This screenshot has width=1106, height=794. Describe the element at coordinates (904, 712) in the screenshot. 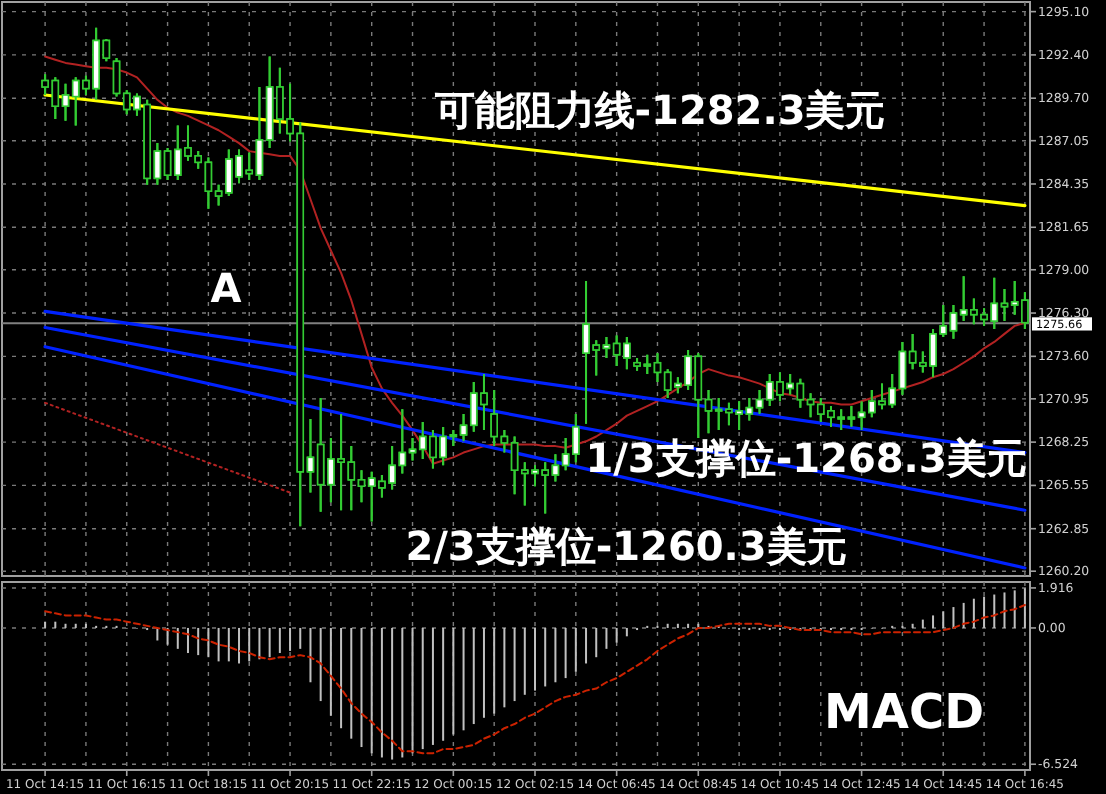

I see `annotation: MACD` at that location.